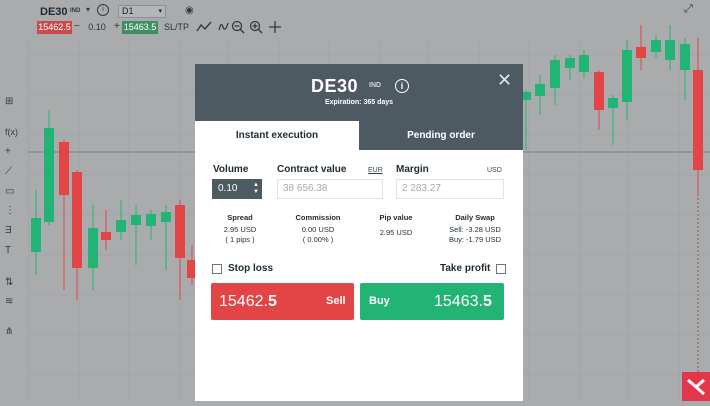 The width and height of the screenshot is (710, 406). I want to click on symbol-tag: IND, so click(75, 11).